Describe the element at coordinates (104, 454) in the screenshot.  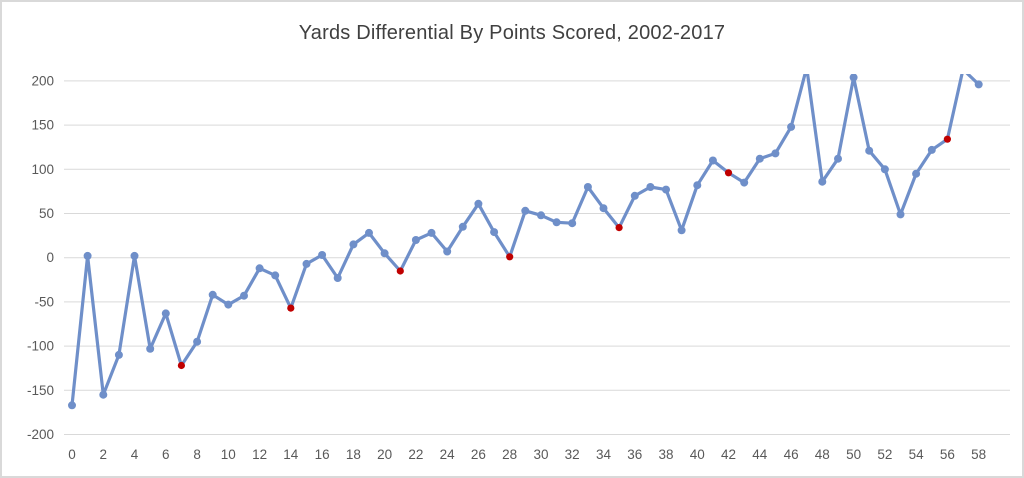
I see `x-axis-tick-label: 2` at that location.